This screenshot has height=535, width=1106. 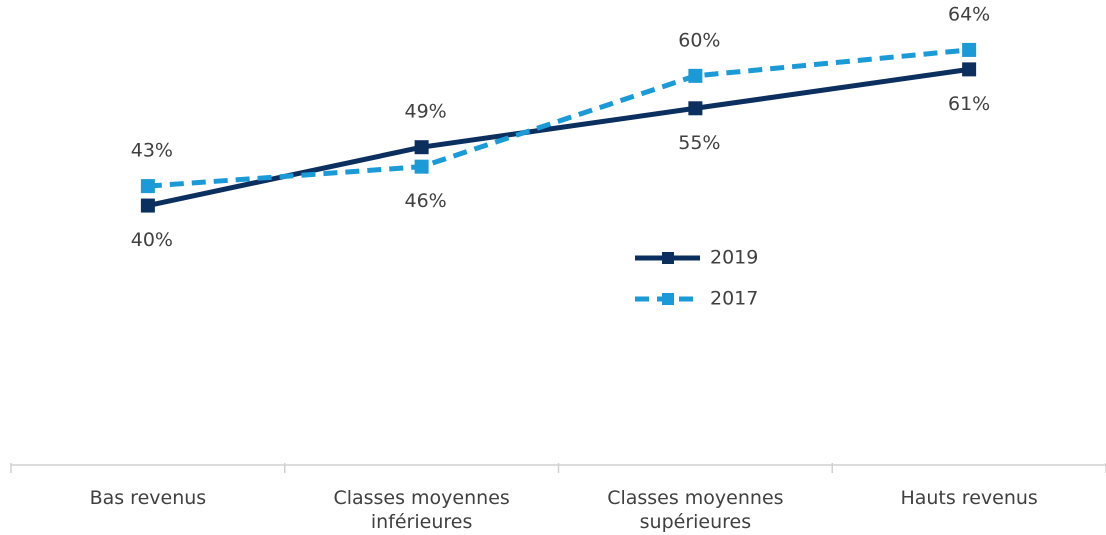 I want to click on value-label: 43%, so click(x=152, y=151).